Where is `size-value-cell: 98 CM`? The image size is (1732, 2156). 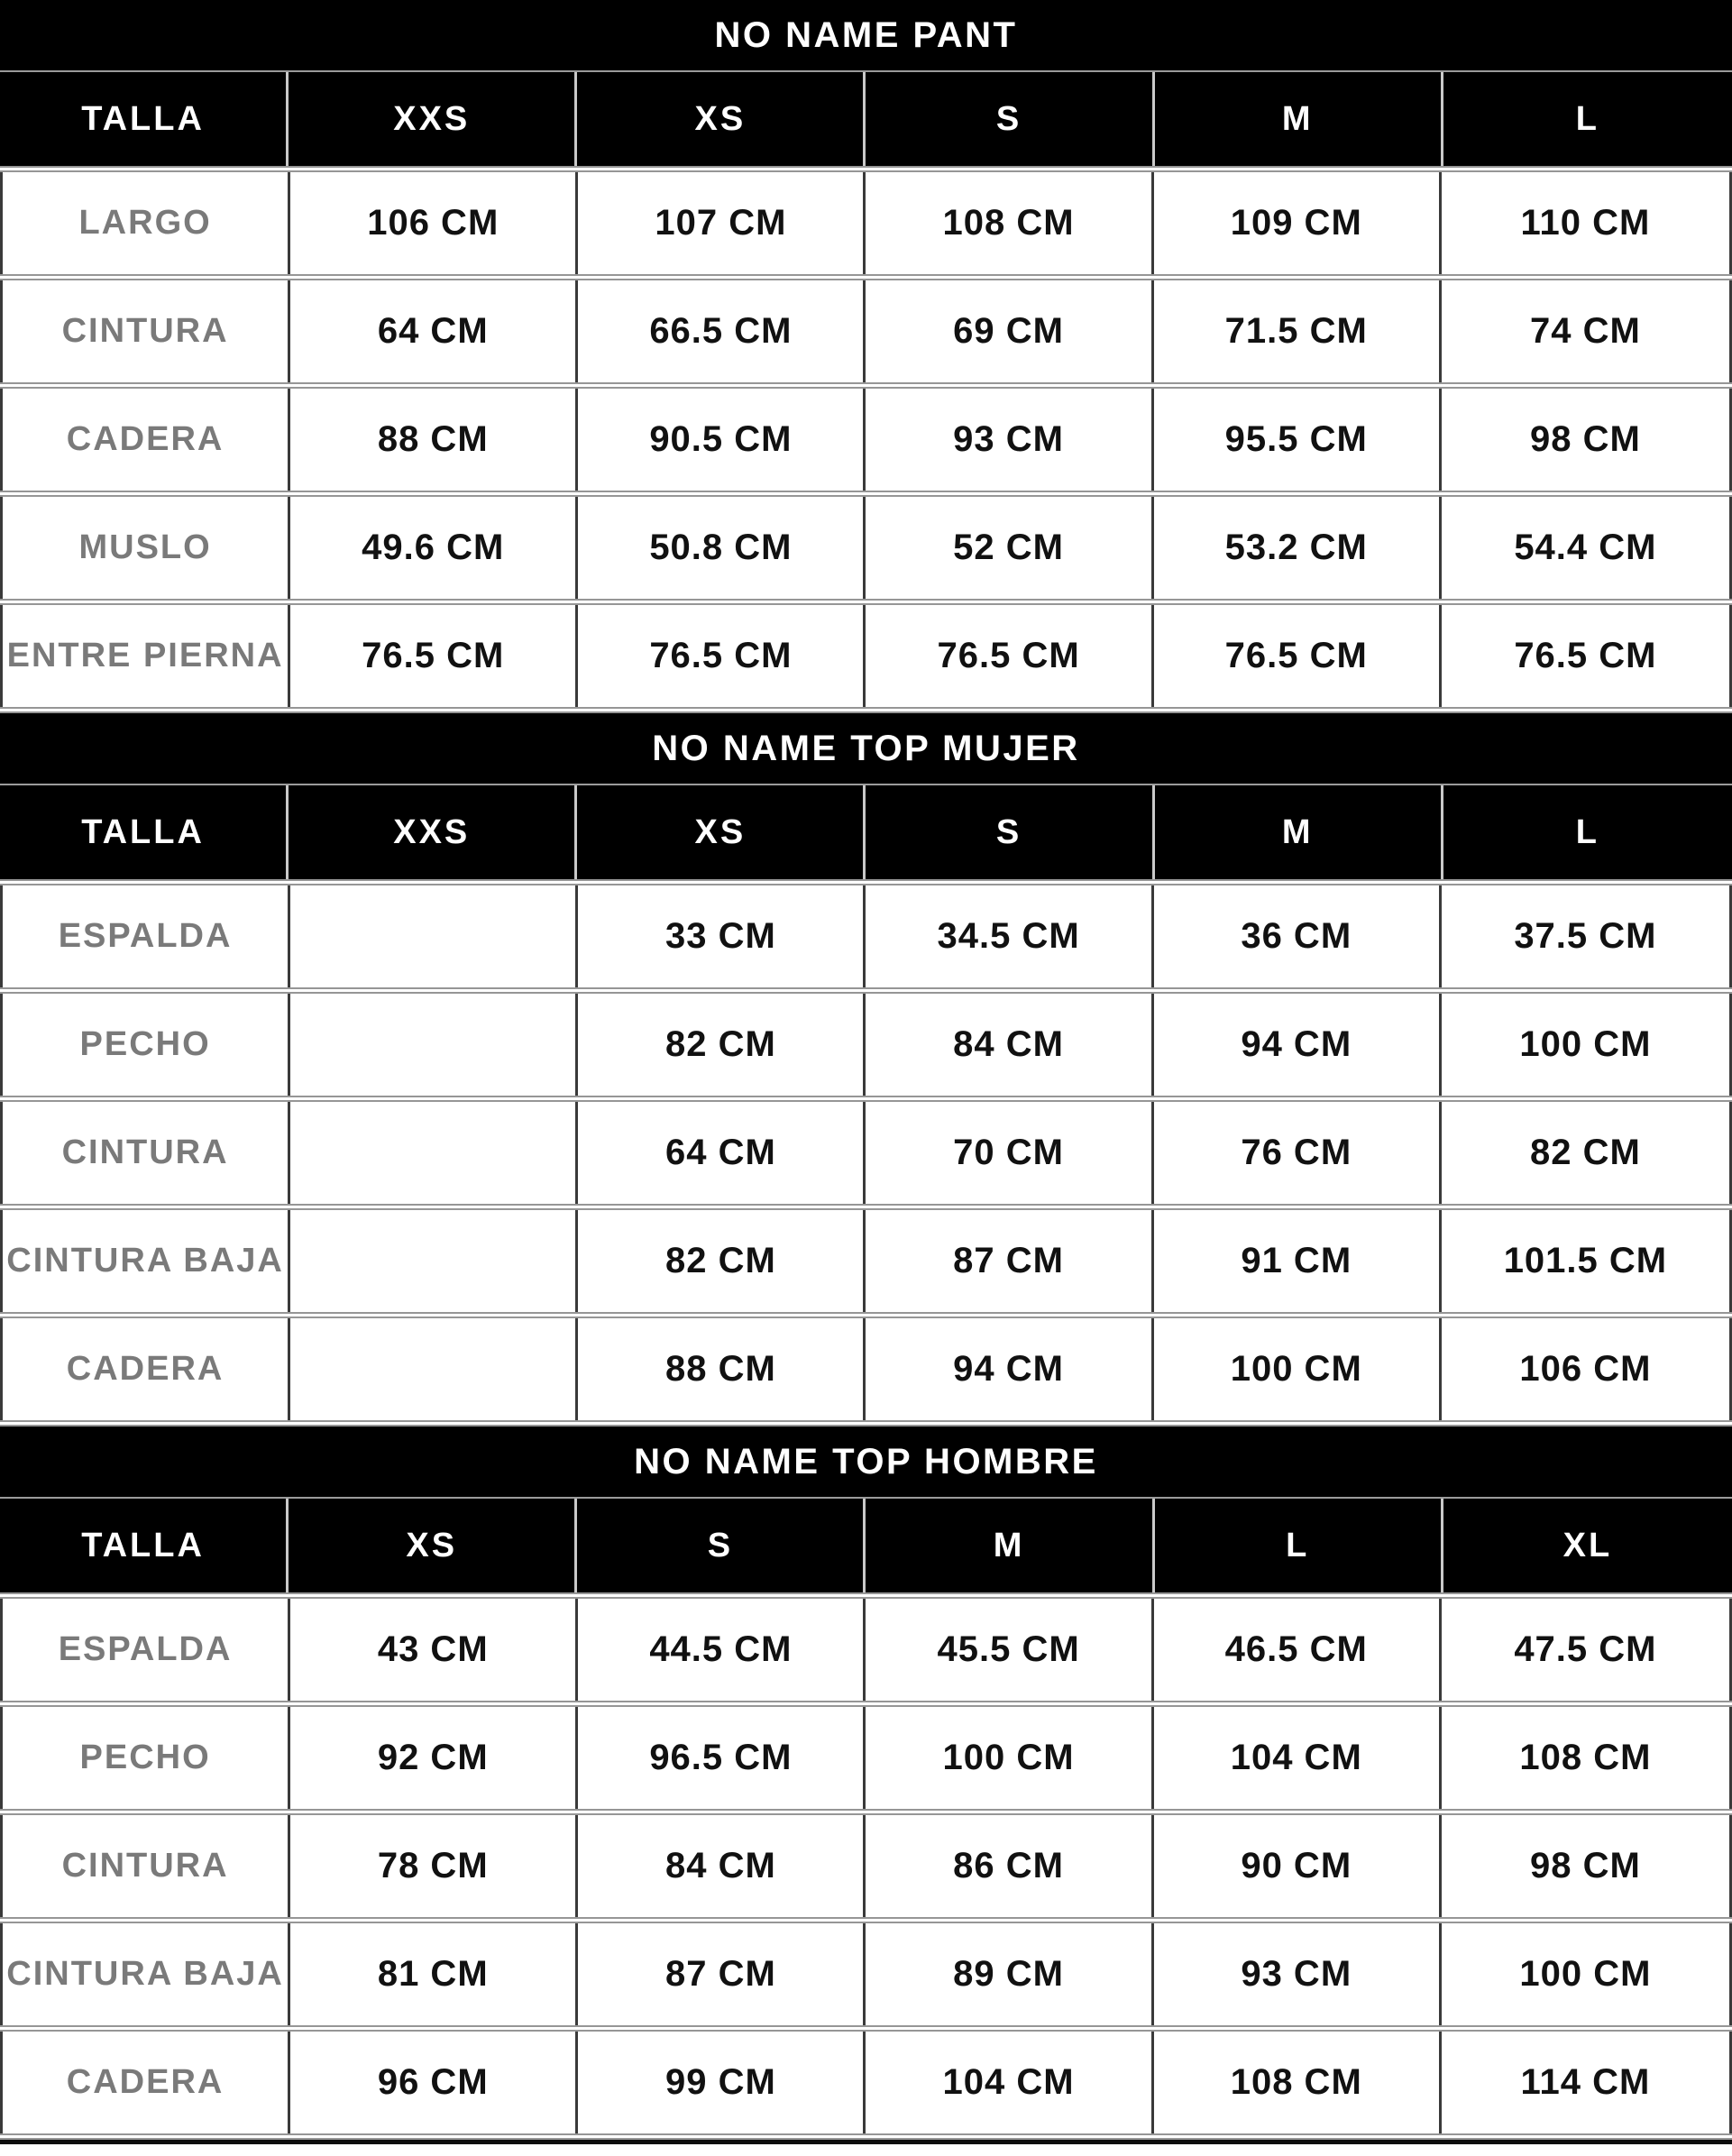 size-value-cell: 98 CM is located at coordinates (1586, 440).